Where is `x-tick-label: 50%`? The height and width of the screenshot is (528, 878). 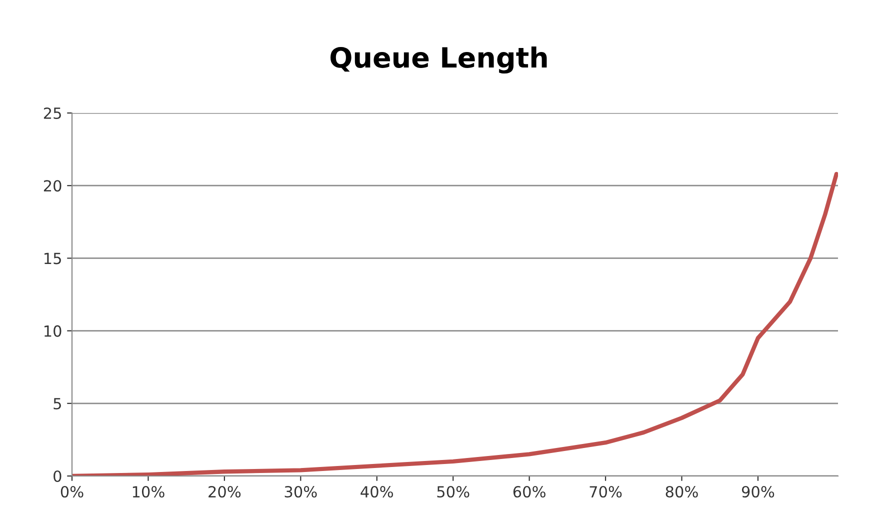 x-tick-label: 50% is located at coordinates (453, 492).